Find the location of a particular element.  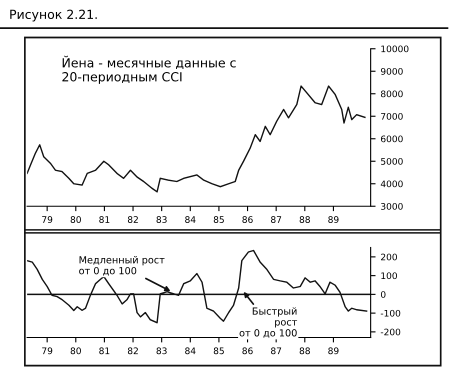

y-tick-label: 4000 is located at coordinates (391, 184).